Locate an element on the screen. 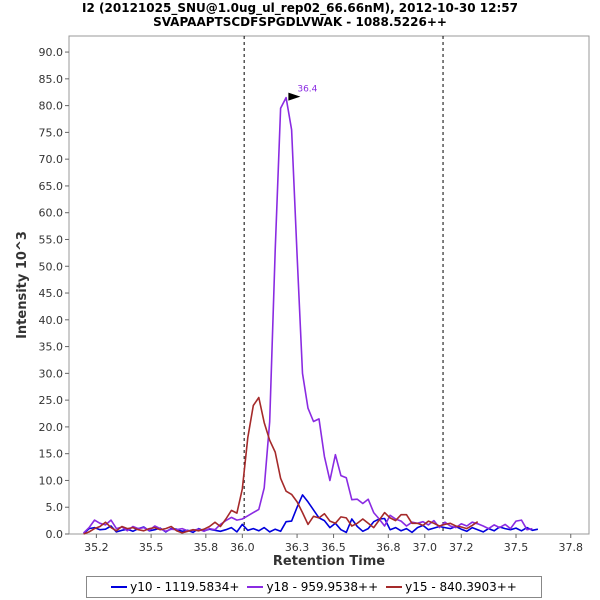 This screenshot has width=600, height=600. legend-item-1: y10 - 1119.5834+ is located at coordinates (175, 587).